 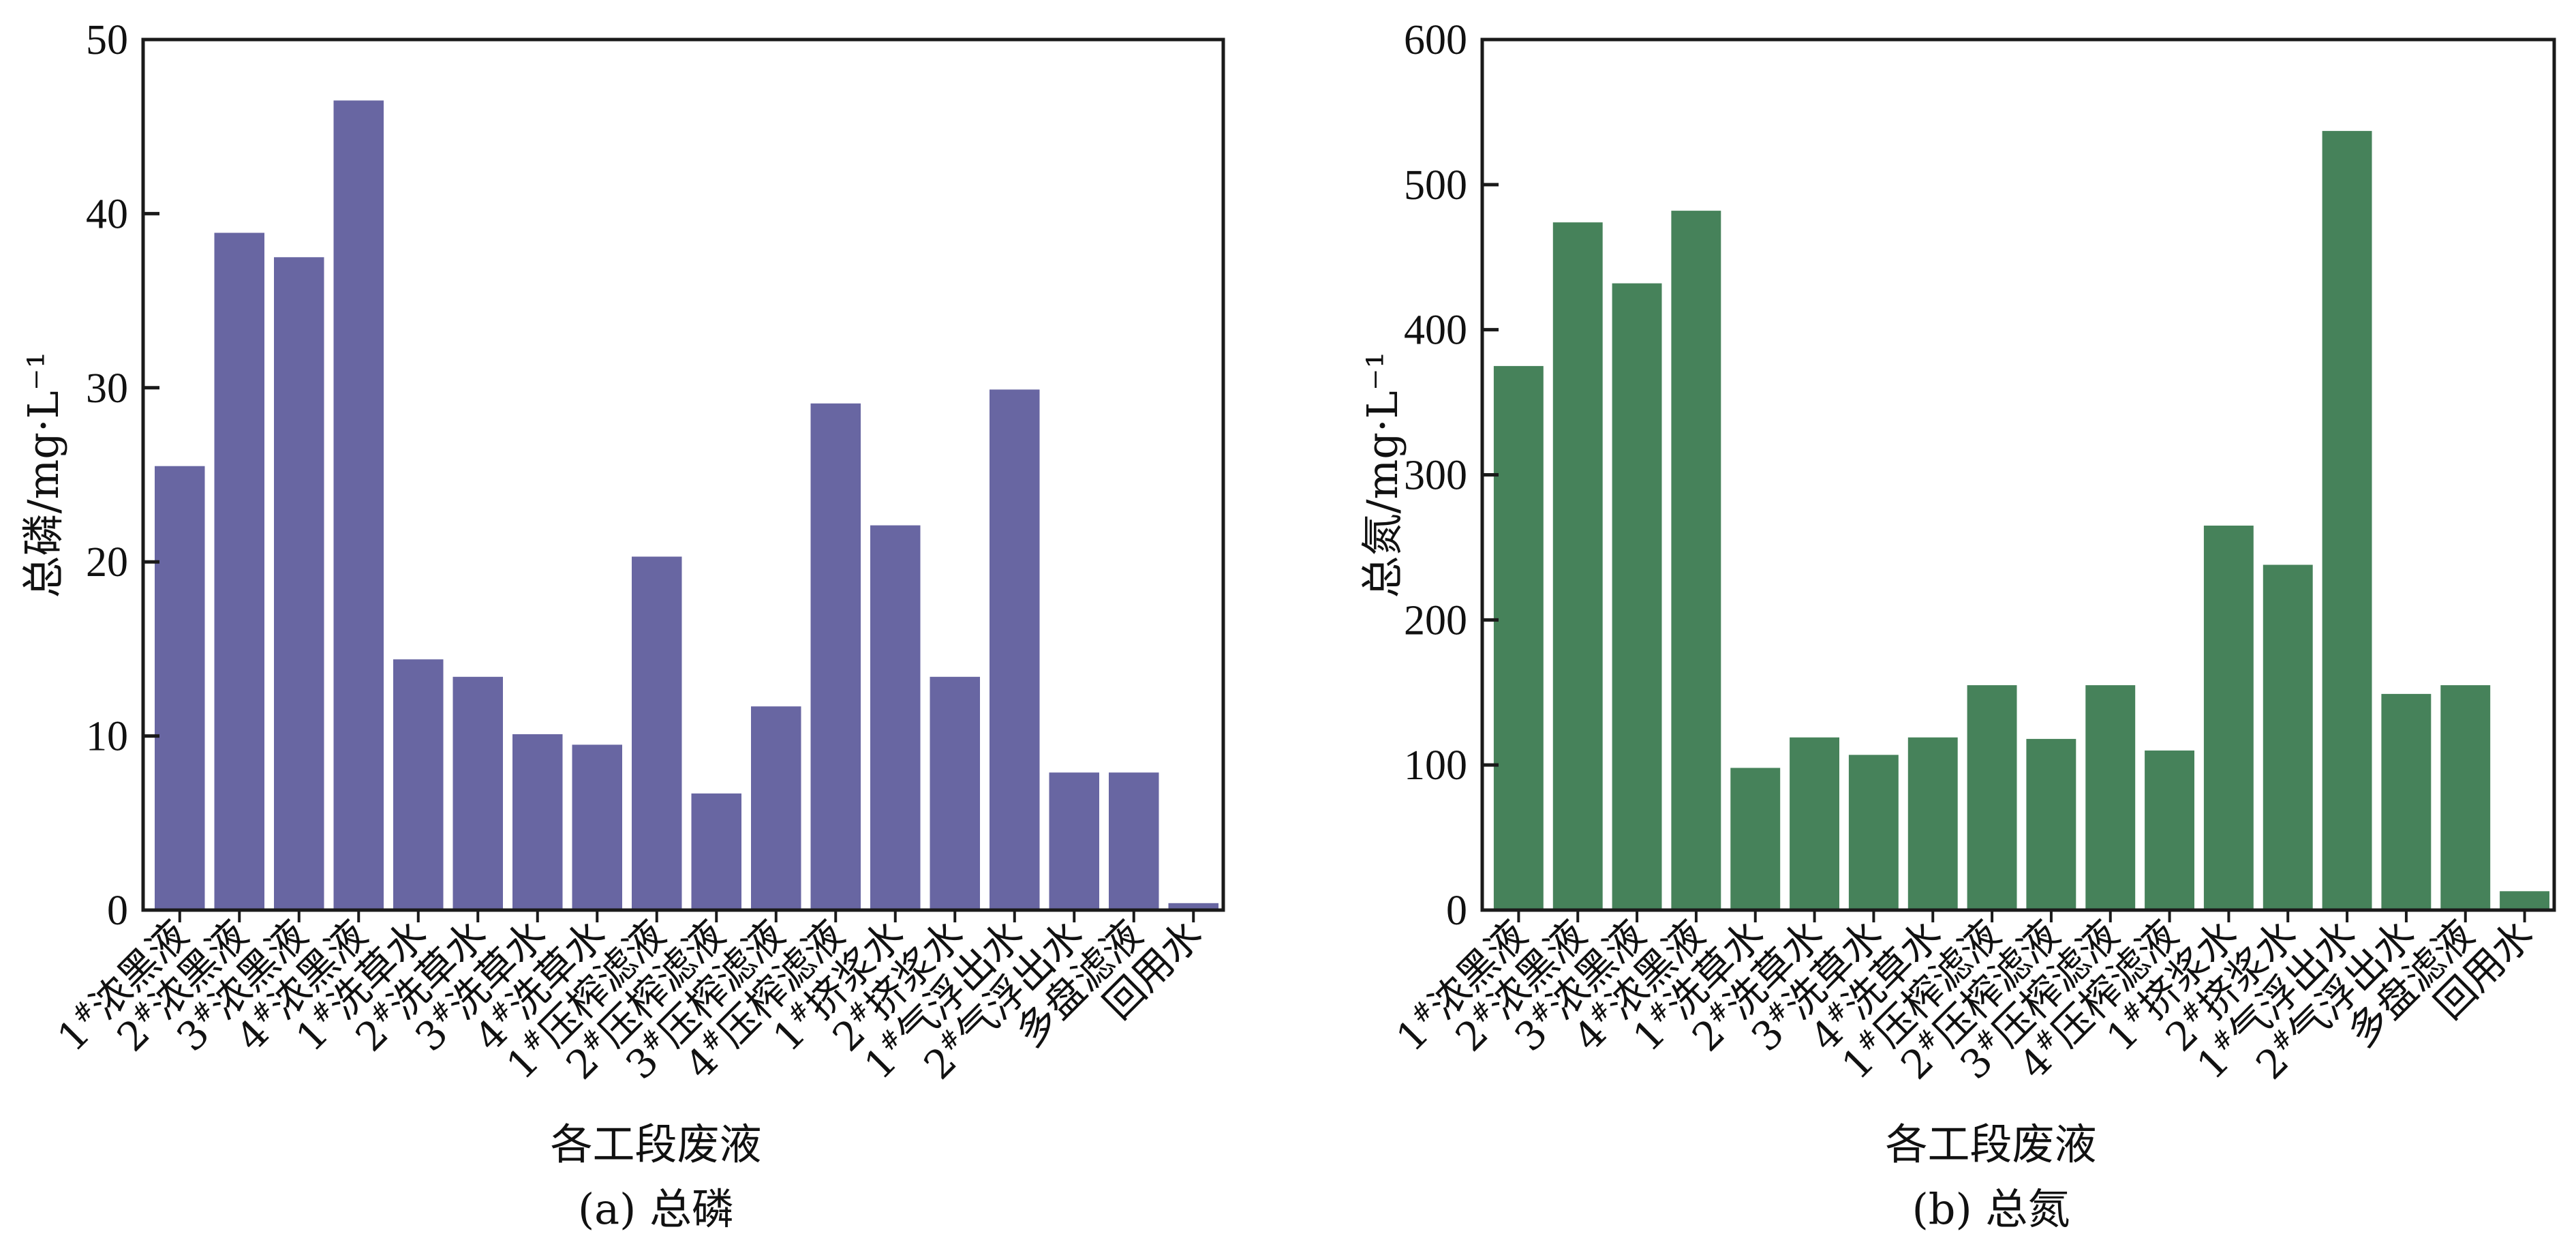 What do you see at coordinates (1991, 1209) in the screenshot?
I see `panel-caption: (b) 总氮` at bounding box center [1991, 1209].